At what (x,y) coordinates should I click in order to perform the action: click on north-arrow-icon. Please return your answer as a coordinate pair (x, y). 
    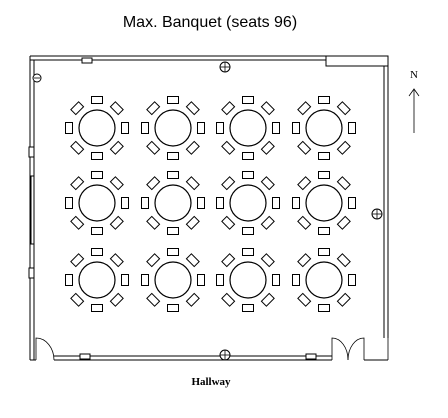
    Looking at the image, I should click on (414, 110).